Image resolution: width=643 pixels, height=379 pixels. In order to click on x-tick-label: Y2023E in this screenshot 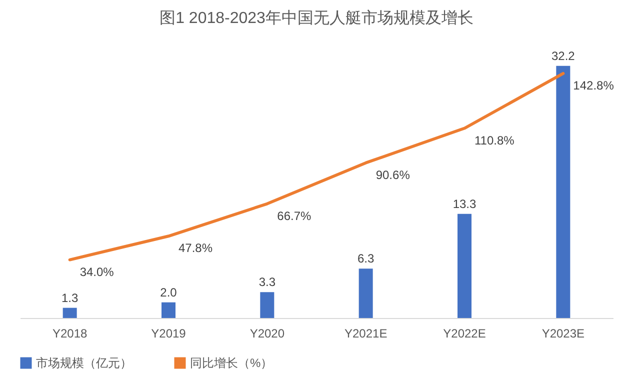, I will do `click(563, 333)`.